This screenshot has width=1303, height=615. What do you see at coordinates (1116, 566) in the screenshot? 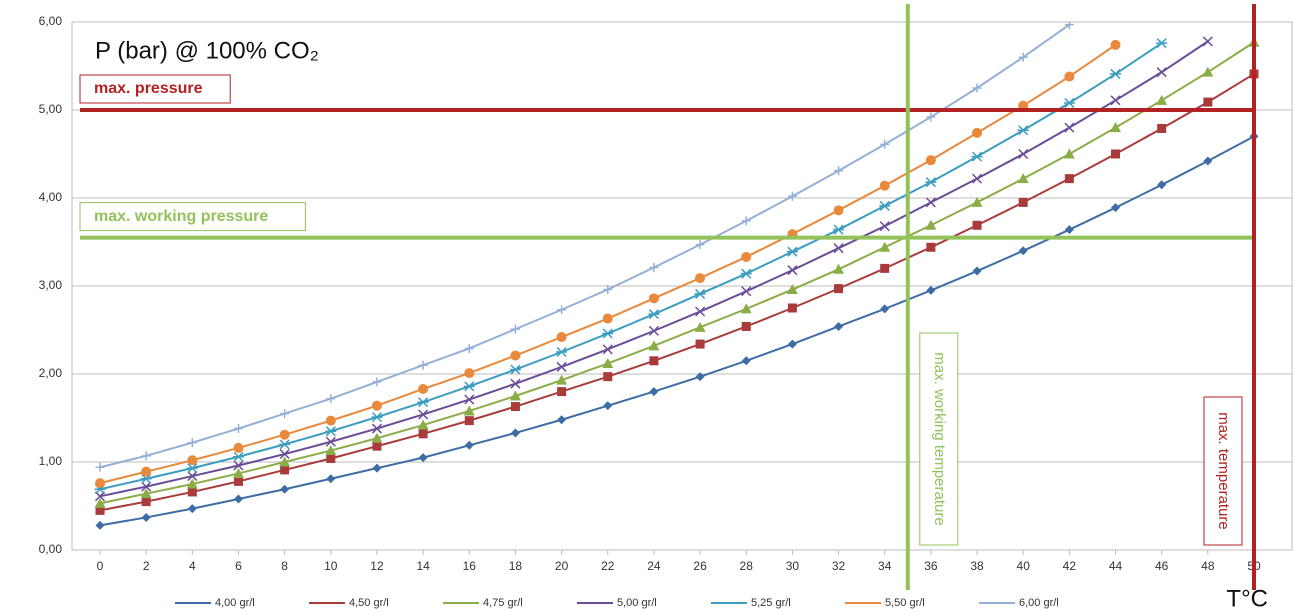
I see `x-tick-label: 44` at bounding box center [1116, 566].